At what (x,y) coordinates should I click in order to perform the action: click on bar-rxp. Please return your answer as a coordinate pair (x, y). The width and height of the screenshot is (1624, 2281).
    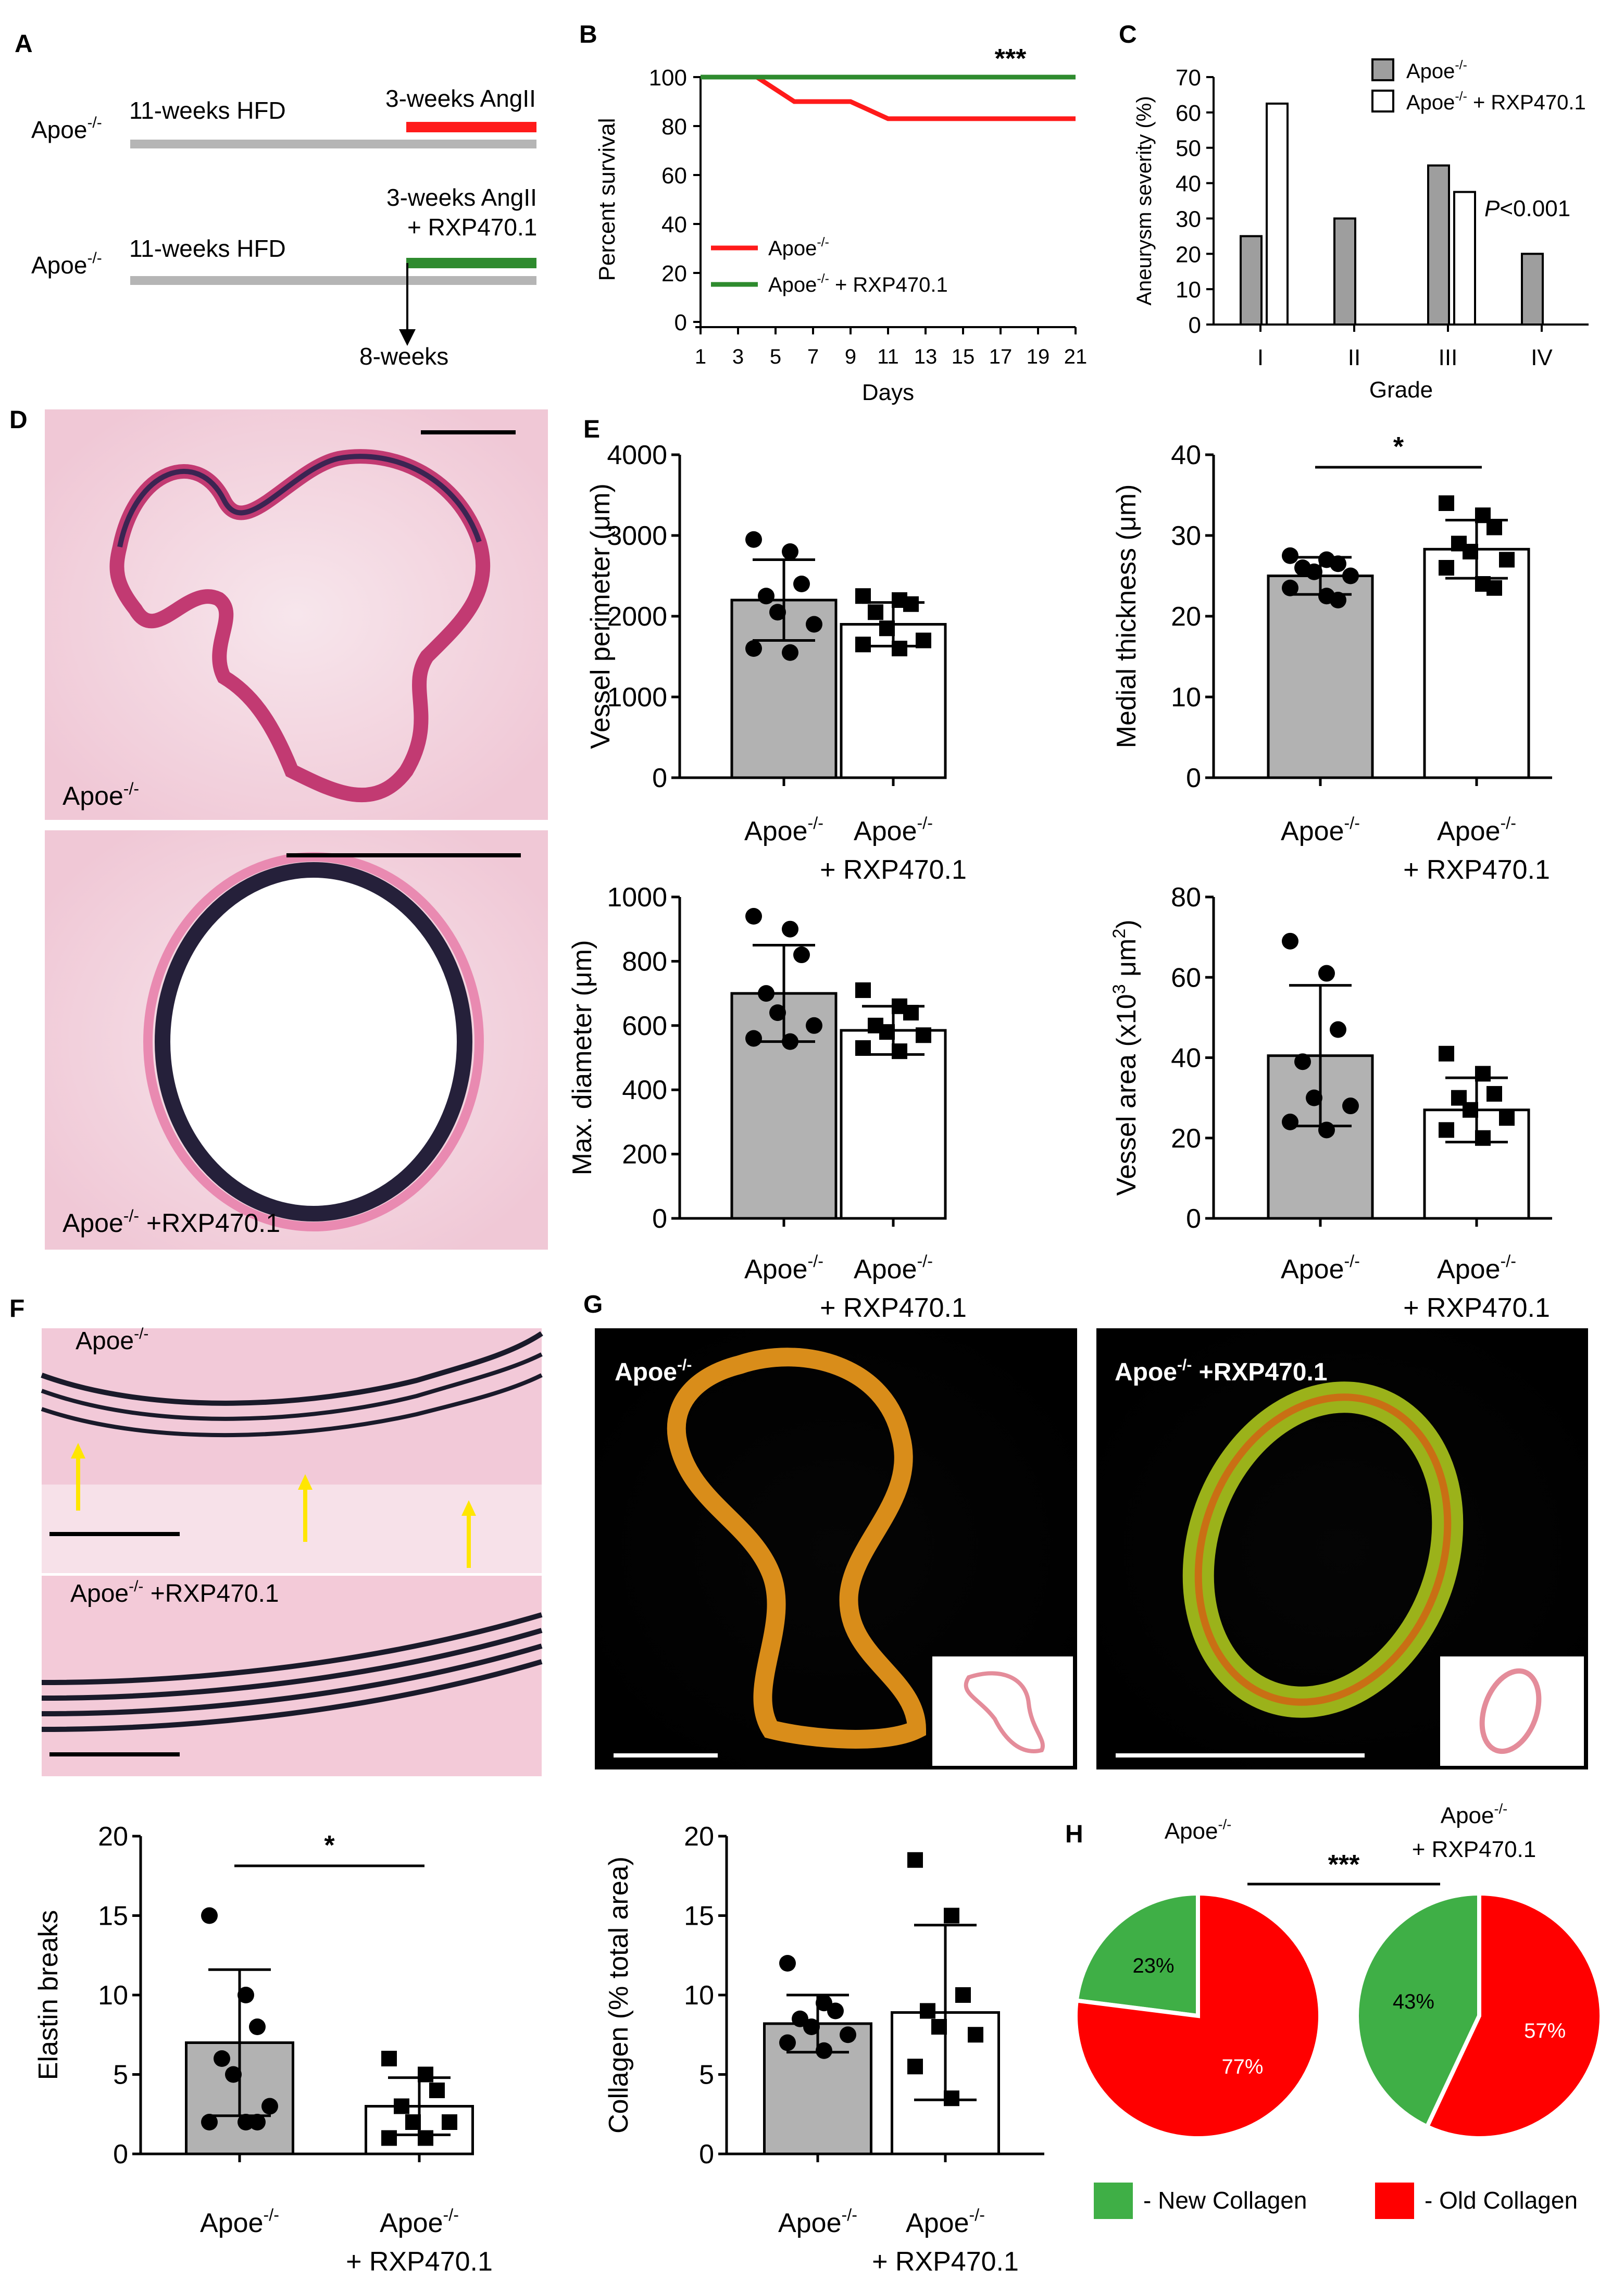
    Looking at the image, I should click on (1277, 214).